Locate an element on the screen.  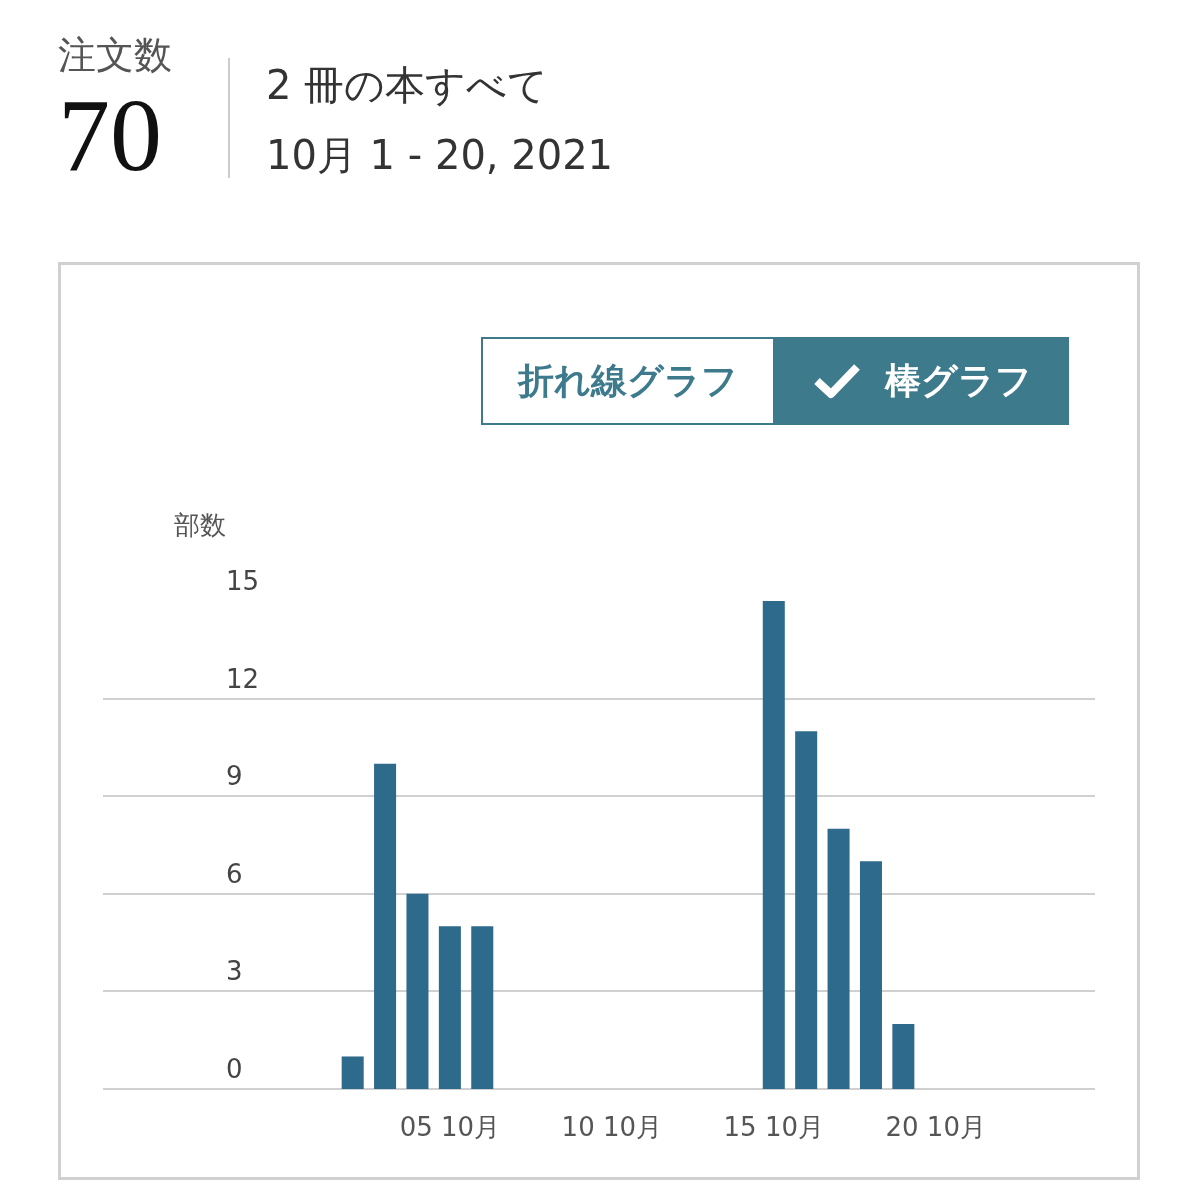
y-tick-label: 6 is located at coordinates (234, 873).